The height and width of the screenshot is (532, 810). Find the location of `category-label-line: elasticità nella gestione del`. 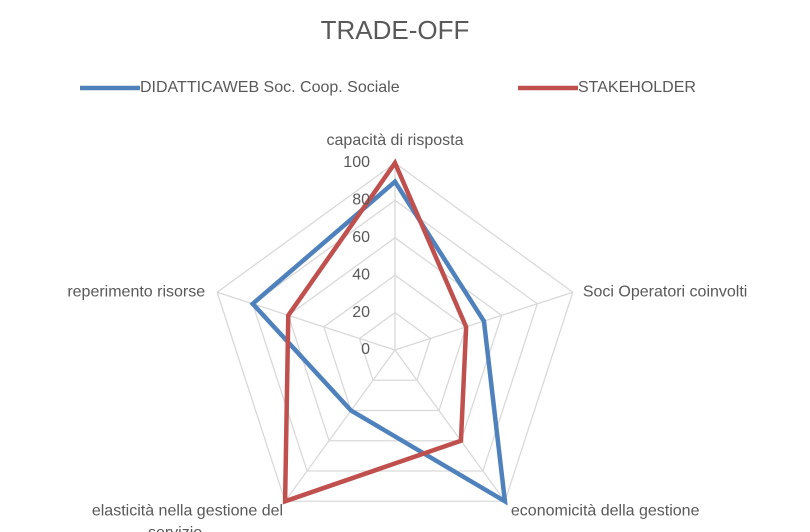

category-label-line: elasticità nella gestione del is located at coordinates (187, 511).